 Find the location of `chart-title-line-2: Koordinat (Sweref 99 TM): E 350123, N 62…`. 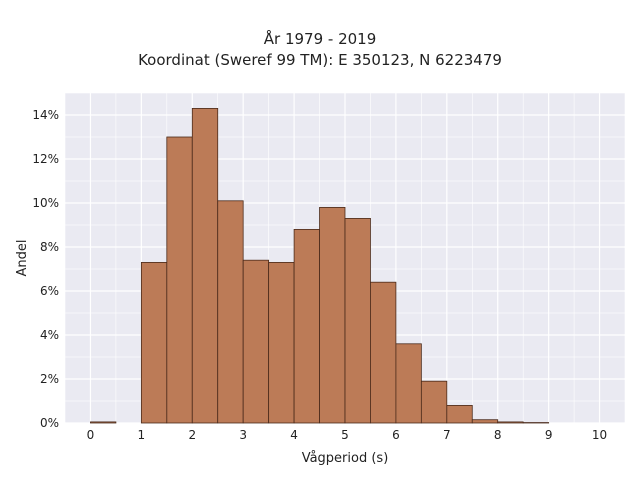

chart-title-line-2: Koordinat (Sweref 99 TM): E 350123, N 62… is located at coordinates (320, 60).